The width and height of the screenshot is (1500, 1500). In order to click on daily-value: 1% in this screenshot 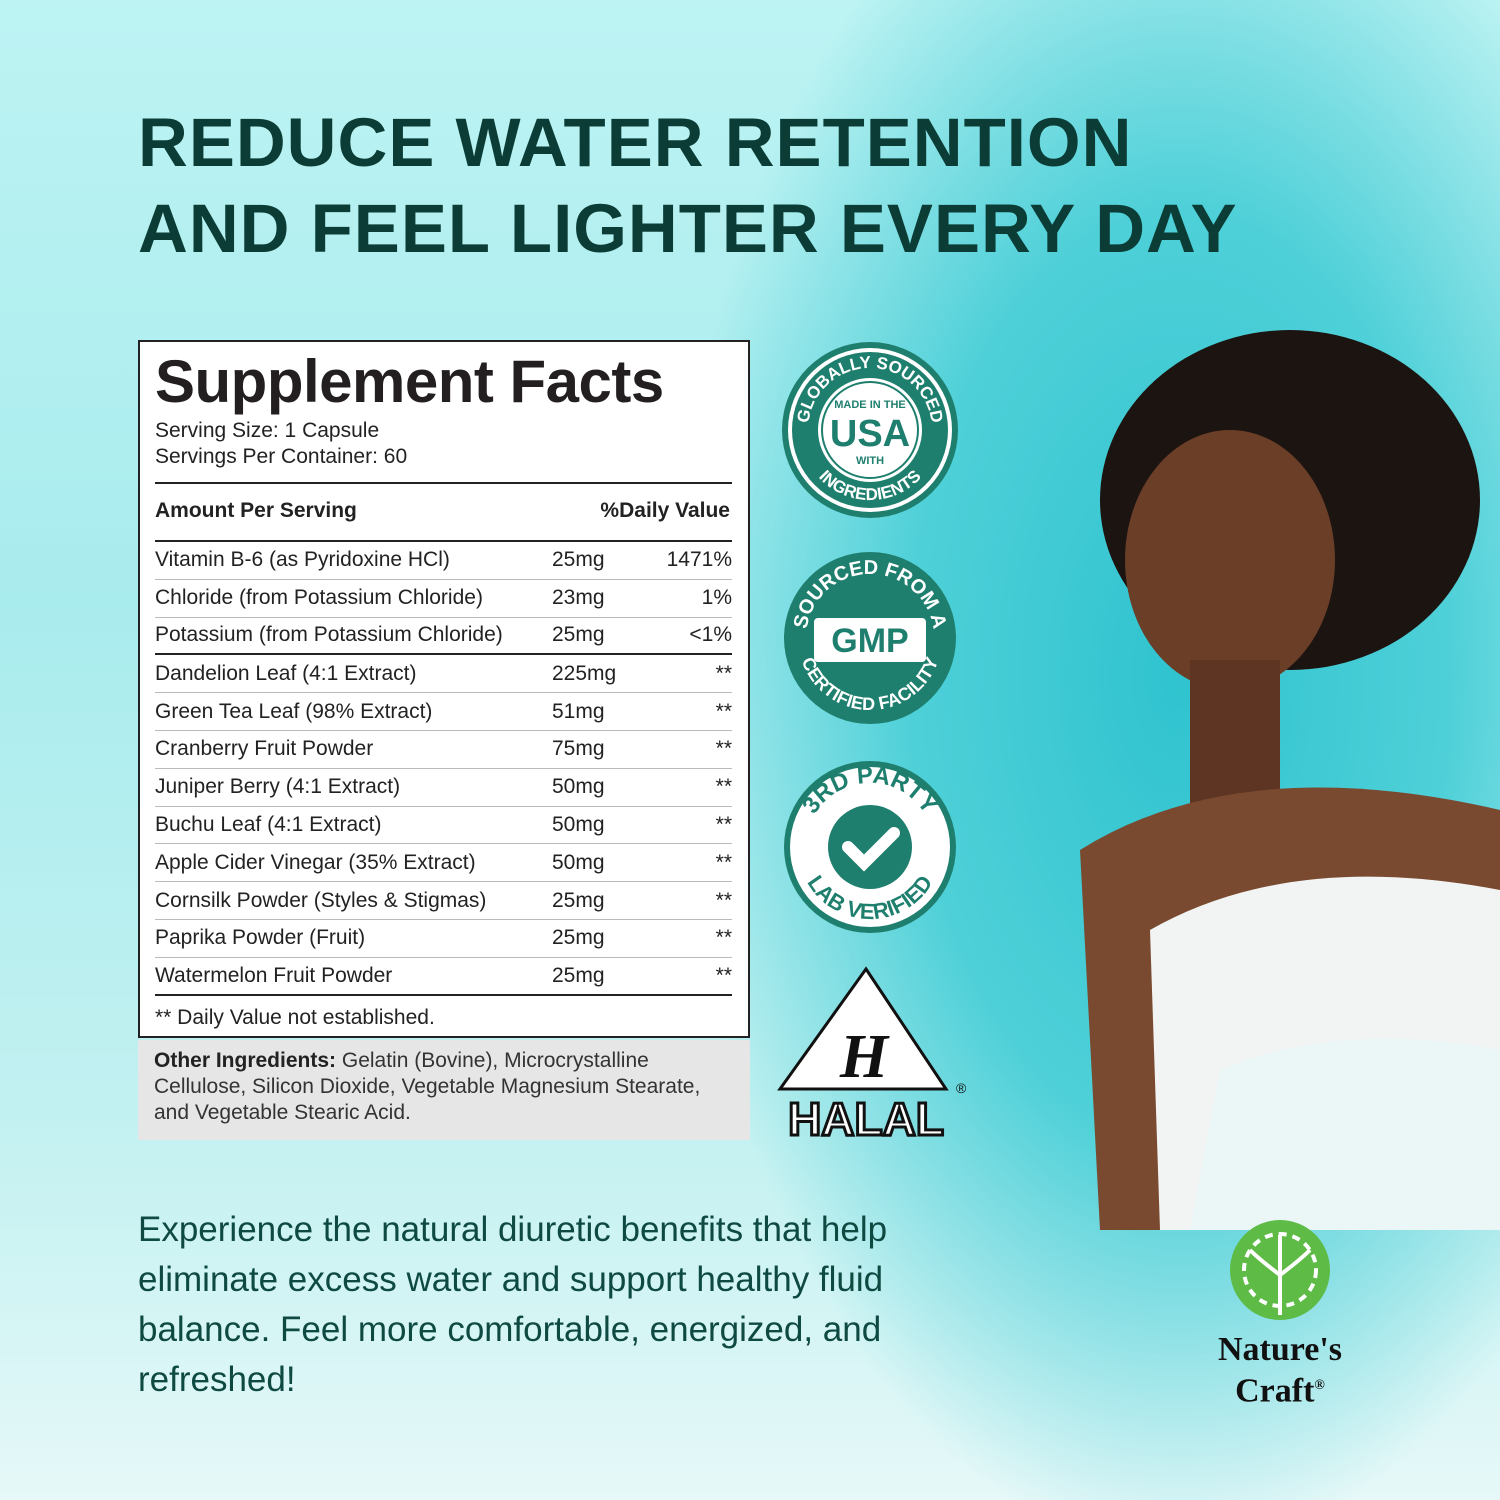, I will do `click(716, 598)`.